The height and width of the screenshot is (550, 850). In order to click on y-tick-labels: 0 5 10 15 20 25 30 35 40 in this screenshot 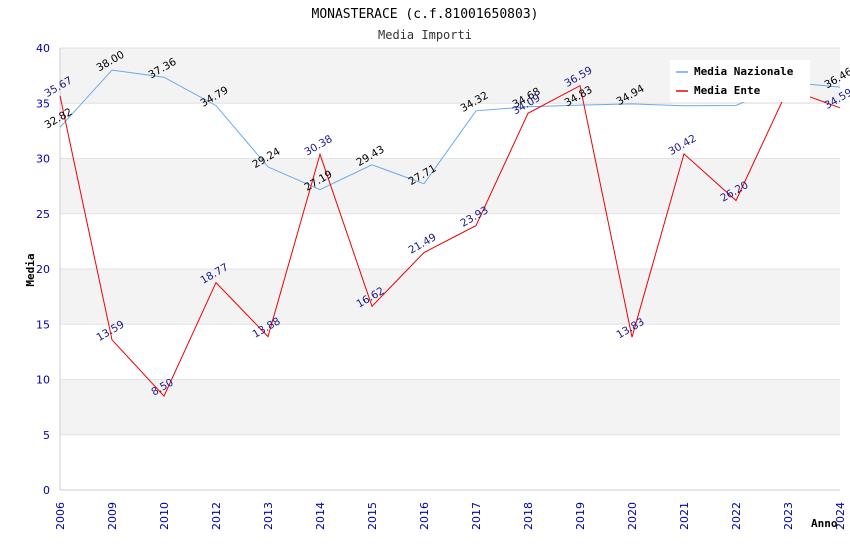, I will do `click(43, 269)`.